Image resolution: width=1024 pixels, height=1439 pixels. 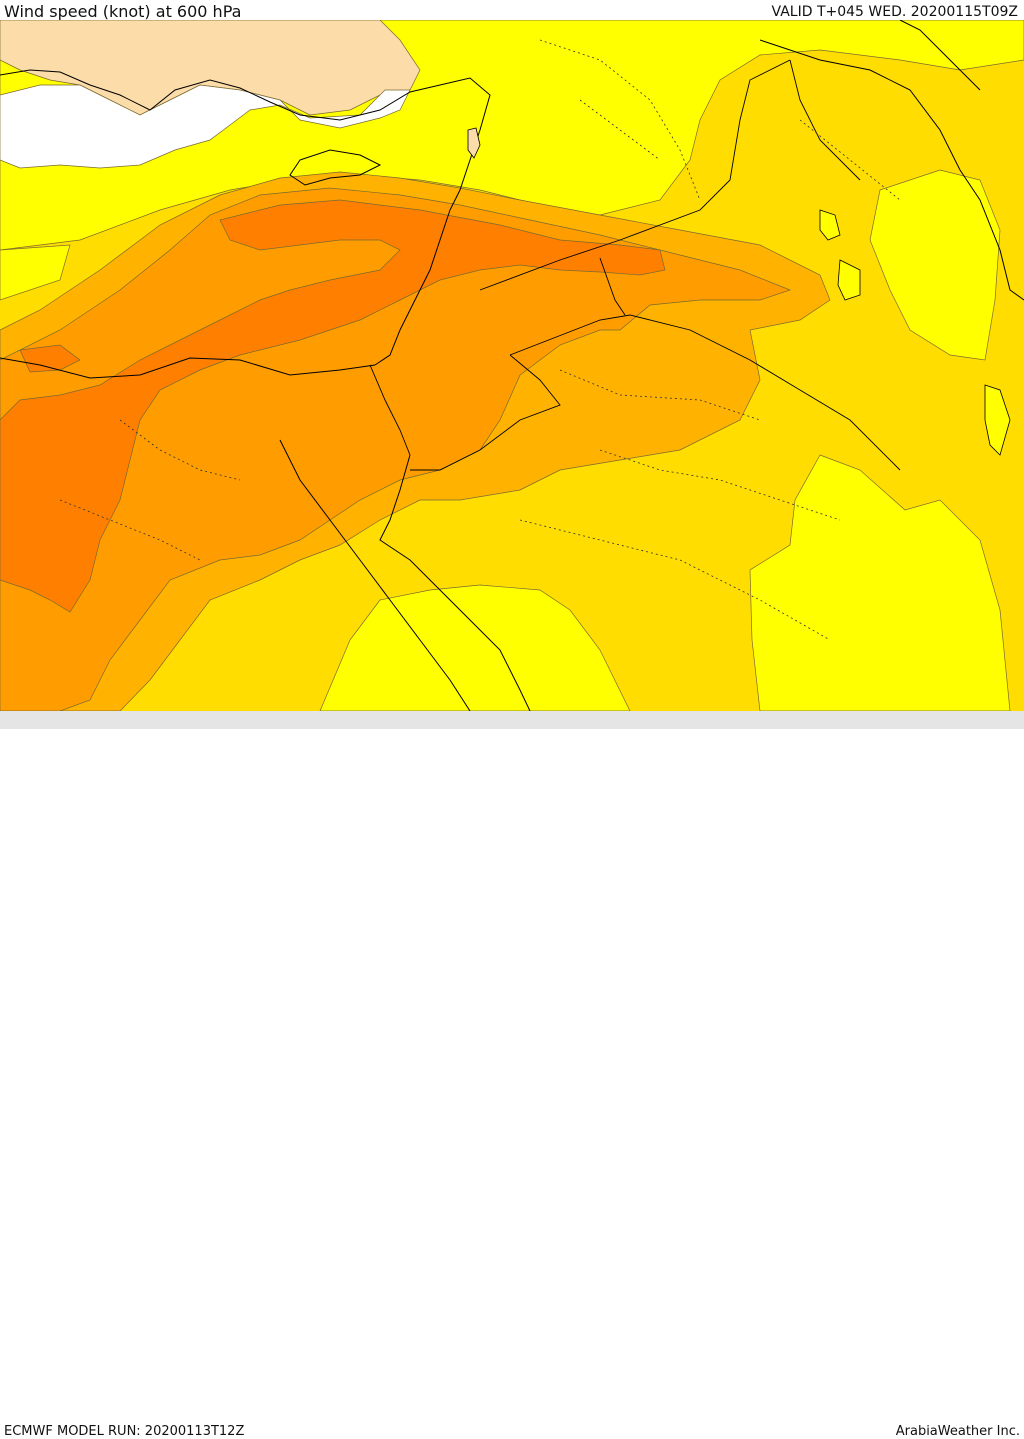 I want to click on border-saudi-north, so click(x=705, y=392).